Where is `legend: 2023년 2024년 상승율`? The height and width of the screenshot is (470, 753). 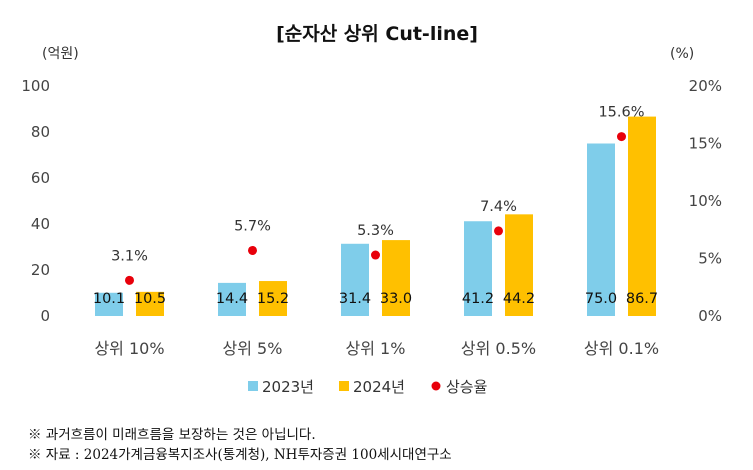
legend: 2023년 2024년 상승율 is located at coordinates (367, 387).